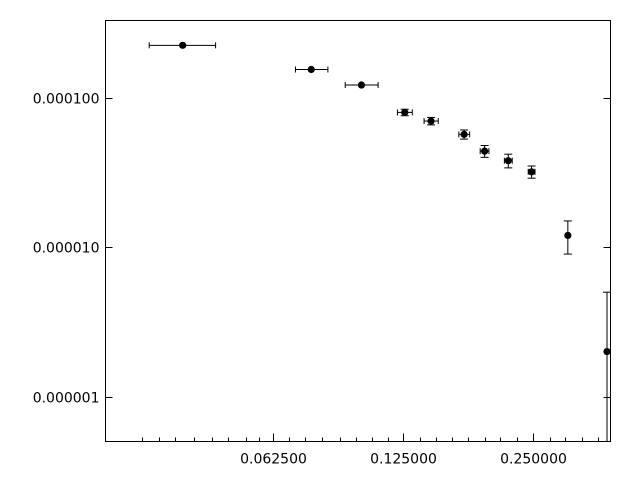 This screenshot has height=480, width=640. I want to click on y-tick-label: 0.000010, so click(66, 249).